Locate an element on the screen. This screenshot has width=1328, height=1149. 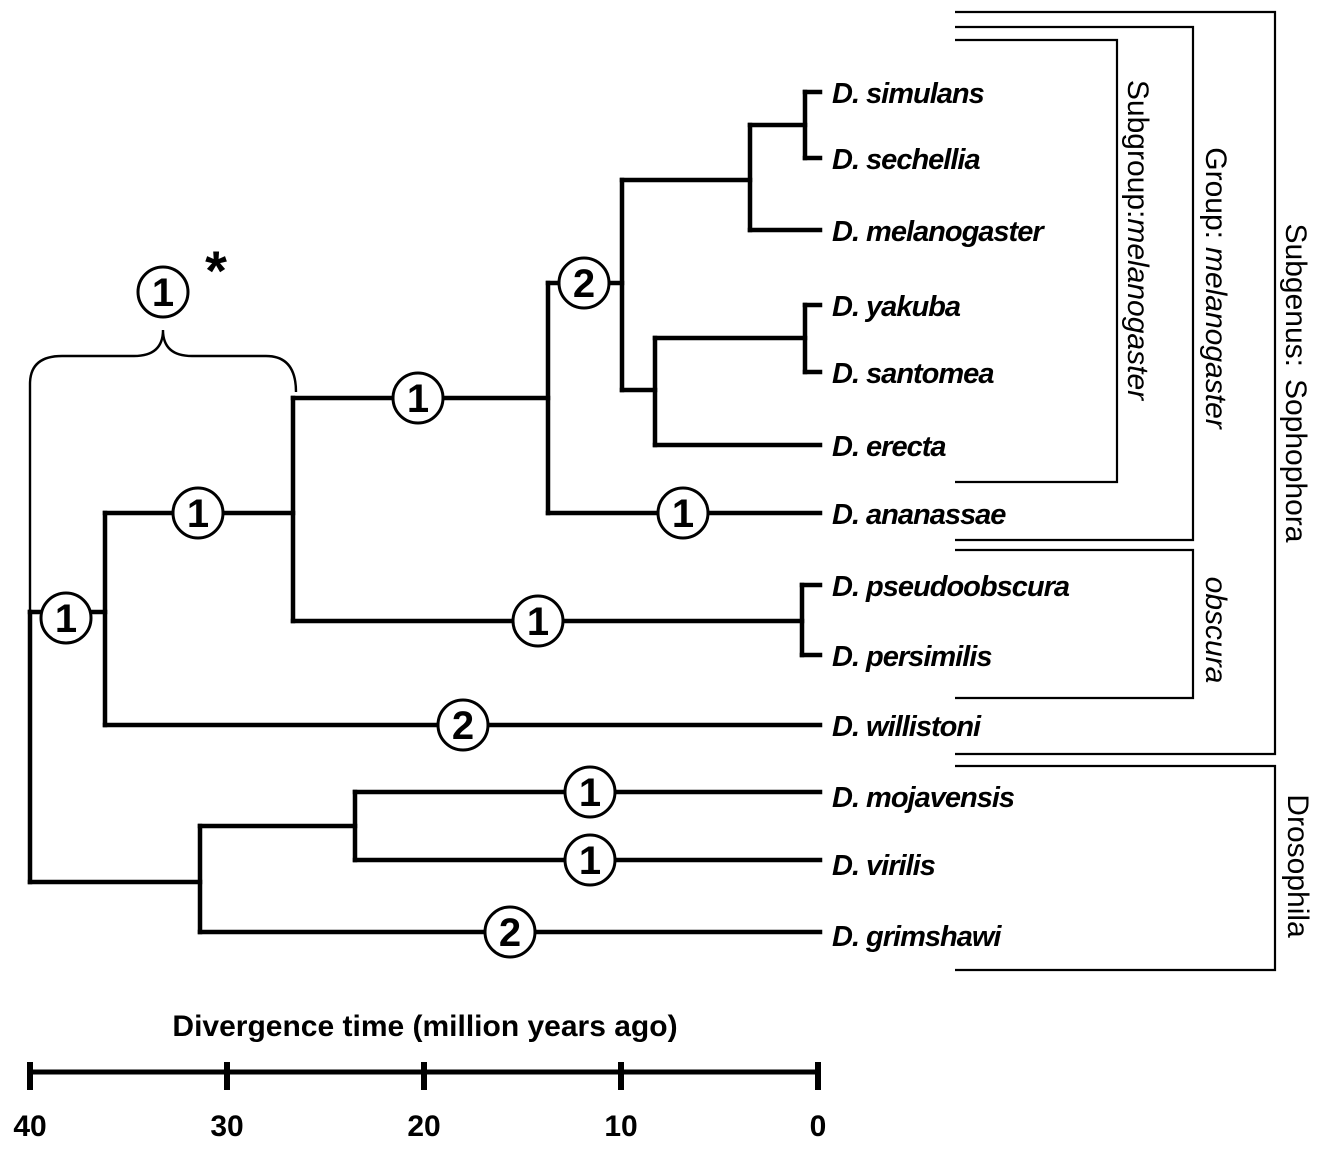
axis-tick-label: 40 is located at coordinates (29, 1126).